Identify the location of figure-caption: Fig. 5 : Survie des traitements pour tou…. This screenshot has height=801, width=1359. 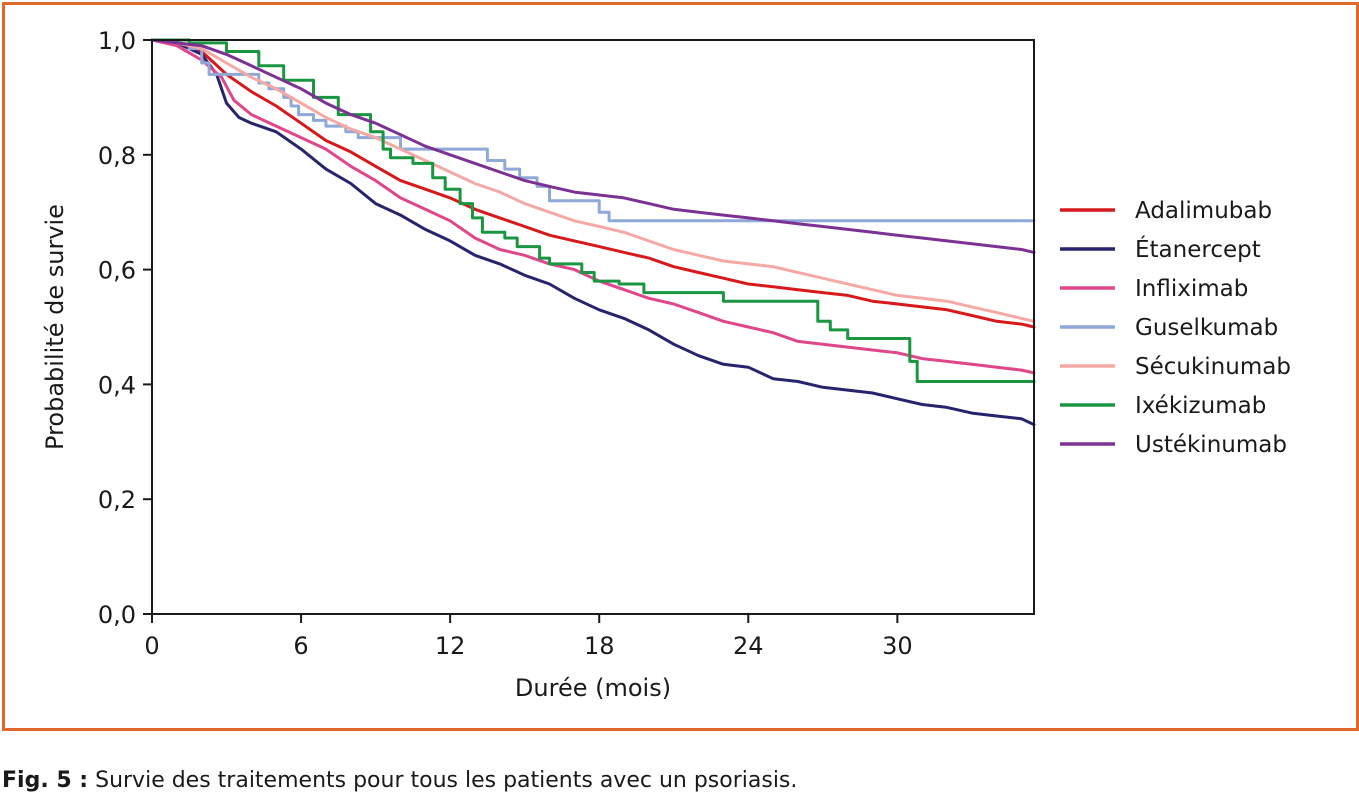
(399, 780).